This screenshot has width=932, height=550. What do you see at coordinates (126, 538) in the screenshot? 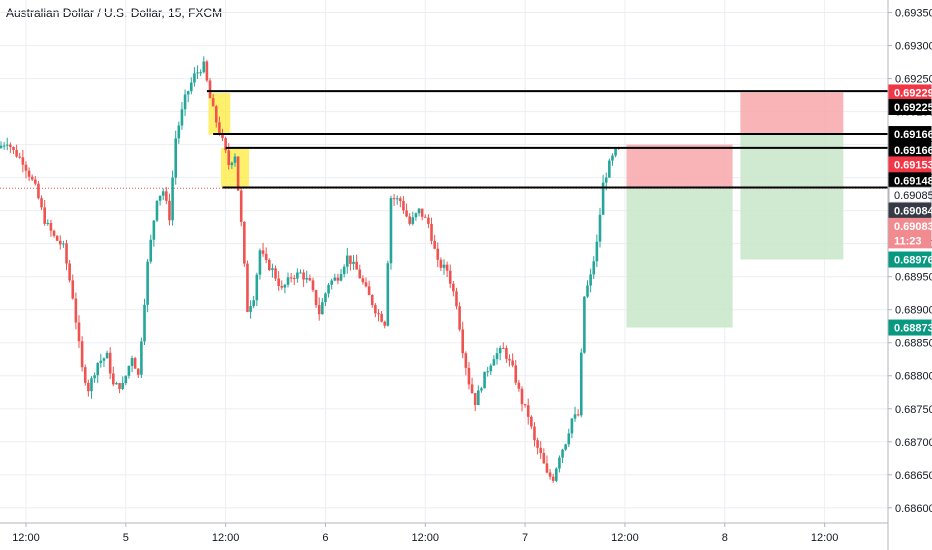
I see `time-tick-label: 5` at bounding box center [126, 538].